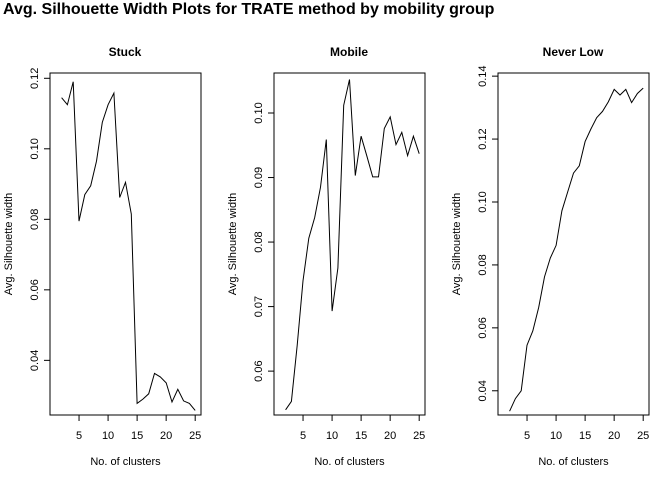 Image resolution: width=672 pixels, height=480 pixels. I want to click on mobile-y-tick-label: 0.08, so click(259, 241).